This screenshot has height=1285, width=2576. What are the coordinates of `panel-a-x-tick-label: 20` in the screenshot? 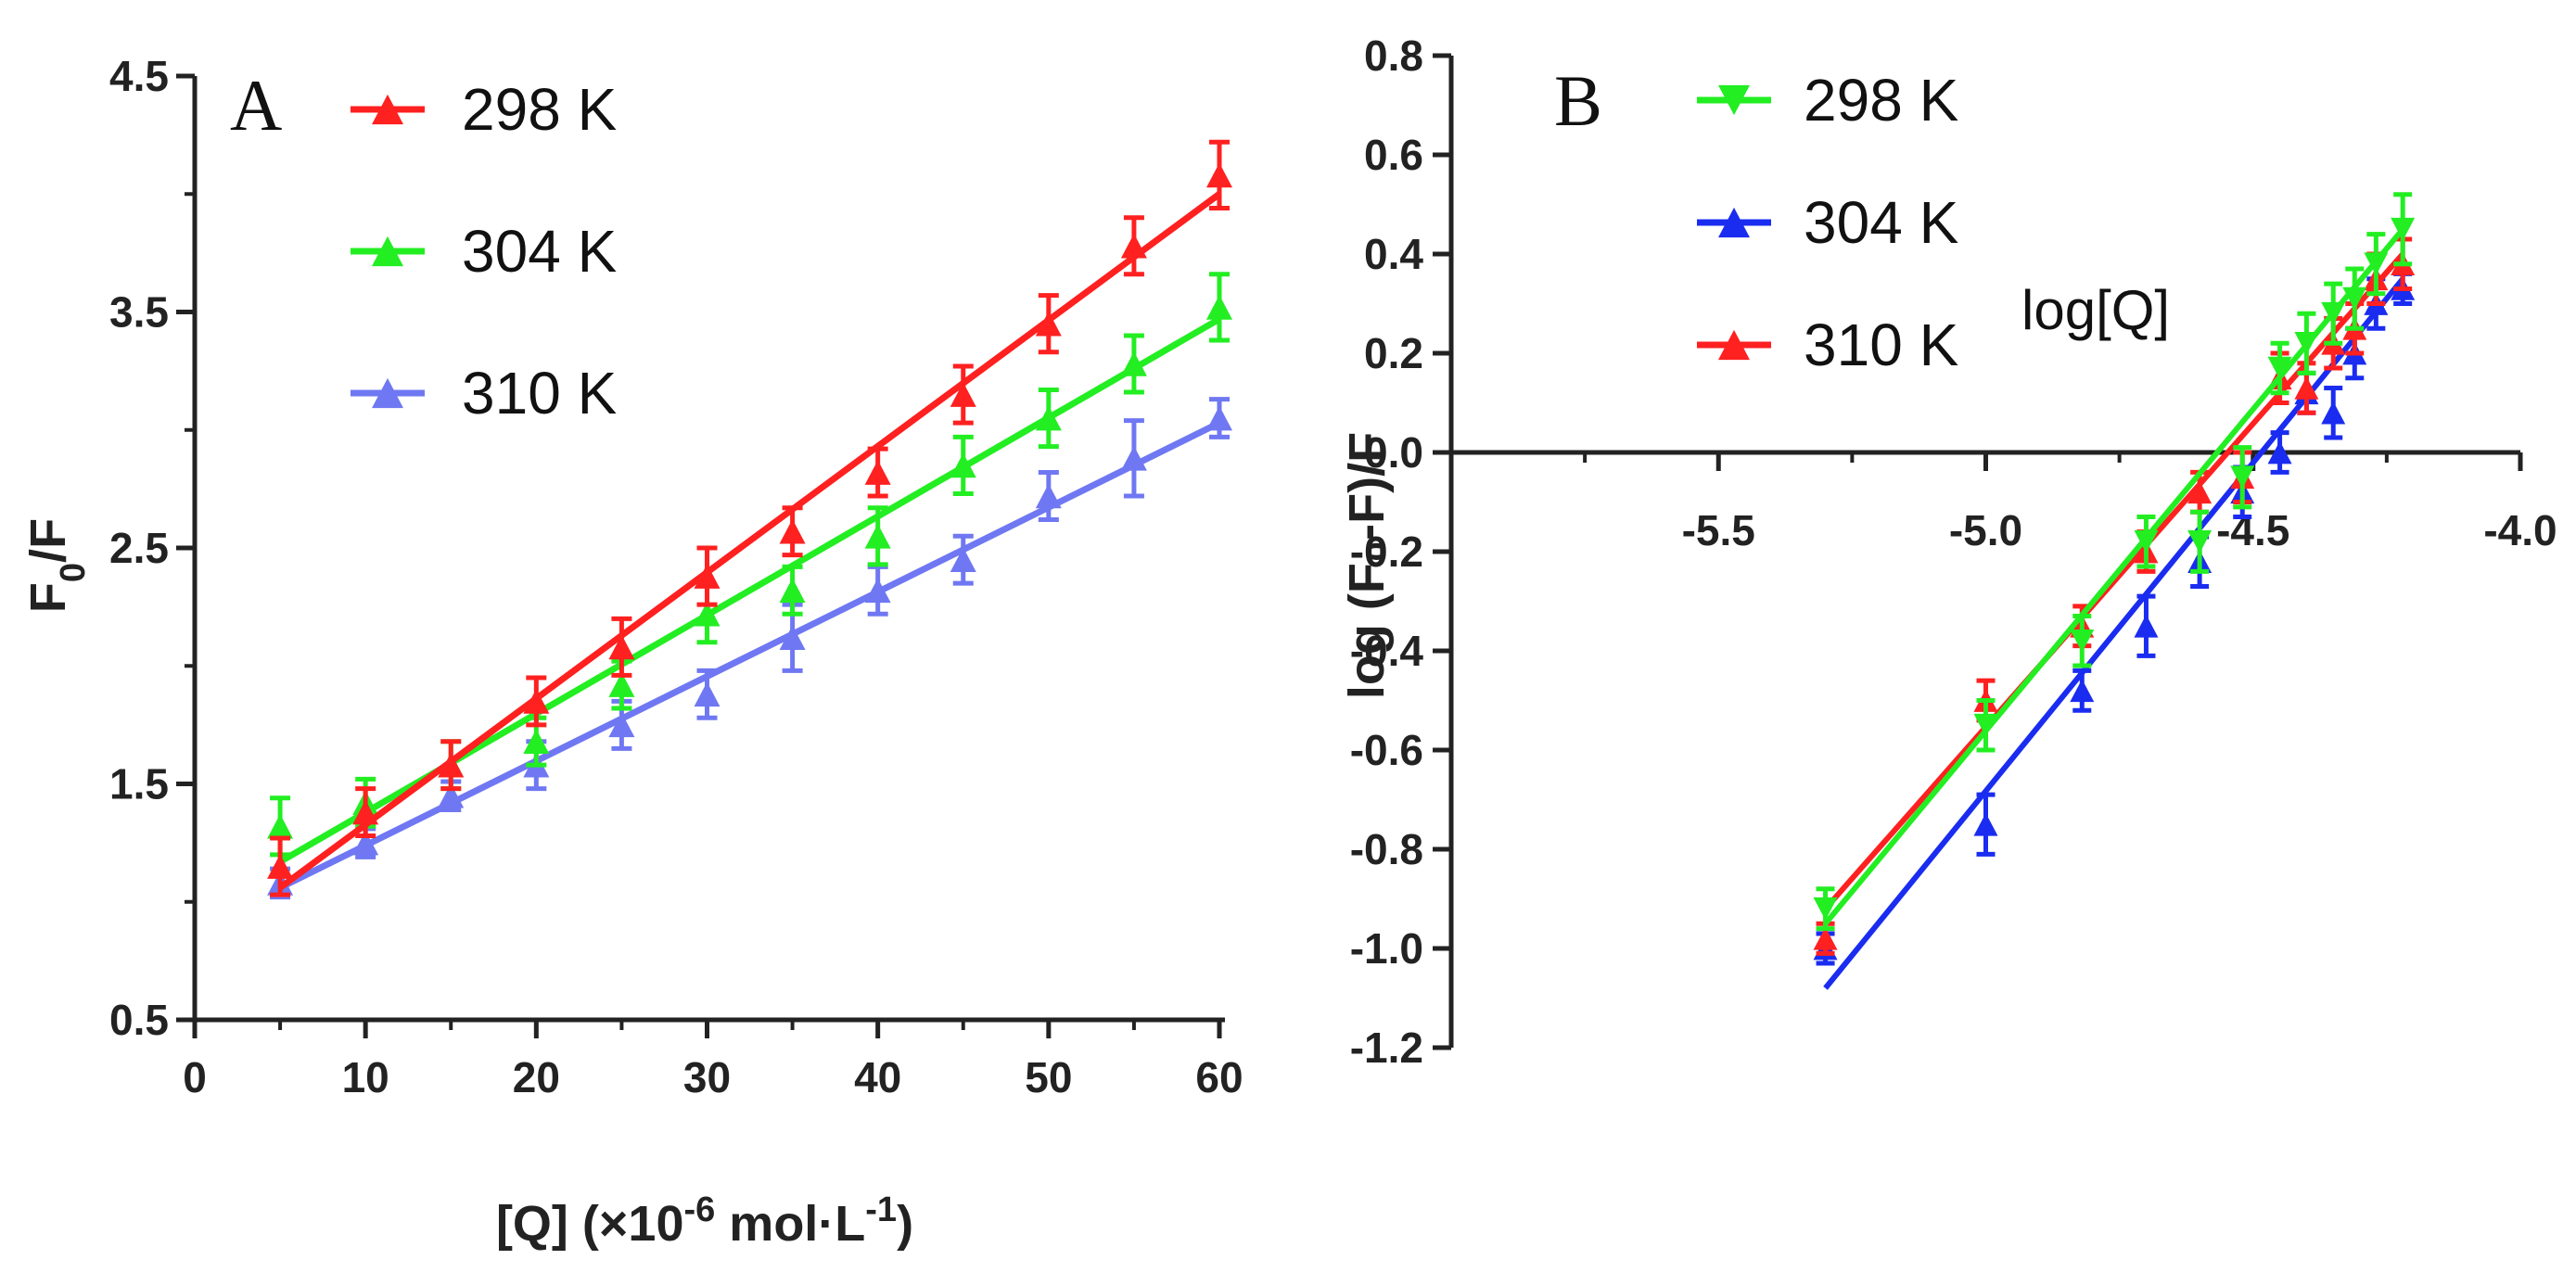 It's located at (536, 1077).